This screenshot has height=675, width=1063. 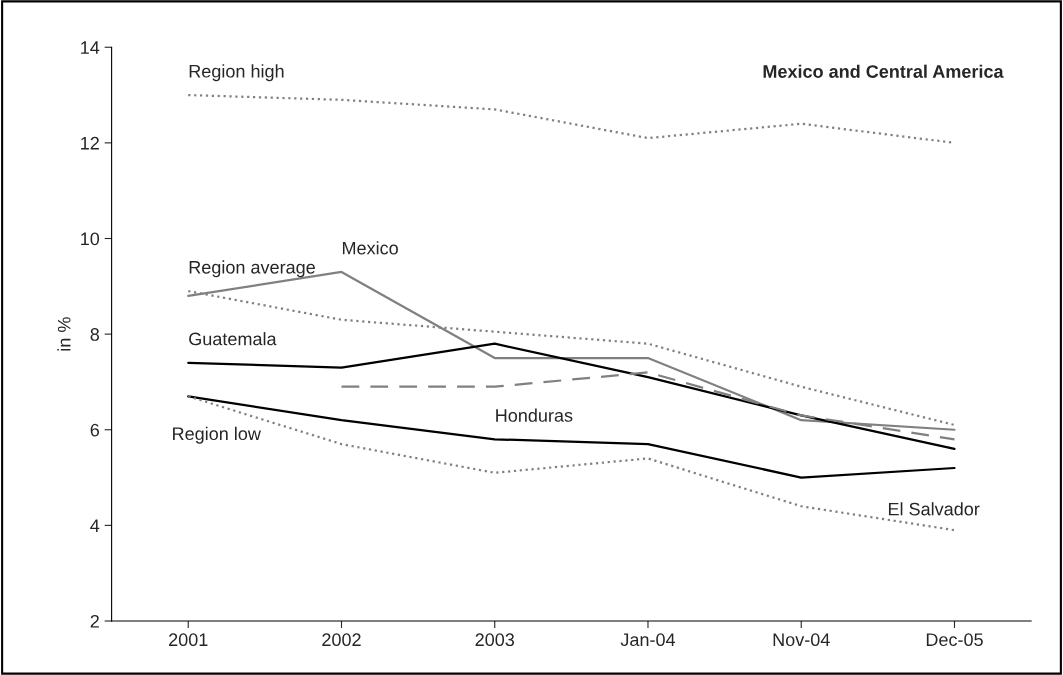 I want to click on y-axis-title: in %, so click(x=64, y=334).